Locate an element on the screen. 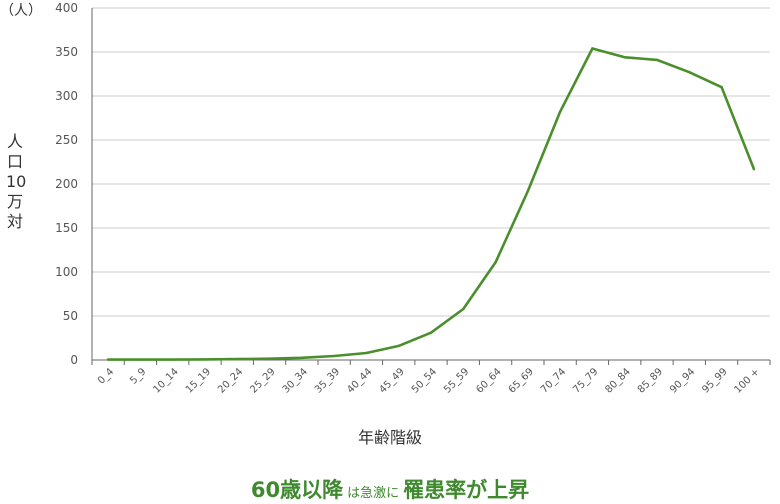 The image size is (780, 504). chart-caption: 60歳以降 は急激に 罹患率が上昇 is located at coordinates (390, 489).